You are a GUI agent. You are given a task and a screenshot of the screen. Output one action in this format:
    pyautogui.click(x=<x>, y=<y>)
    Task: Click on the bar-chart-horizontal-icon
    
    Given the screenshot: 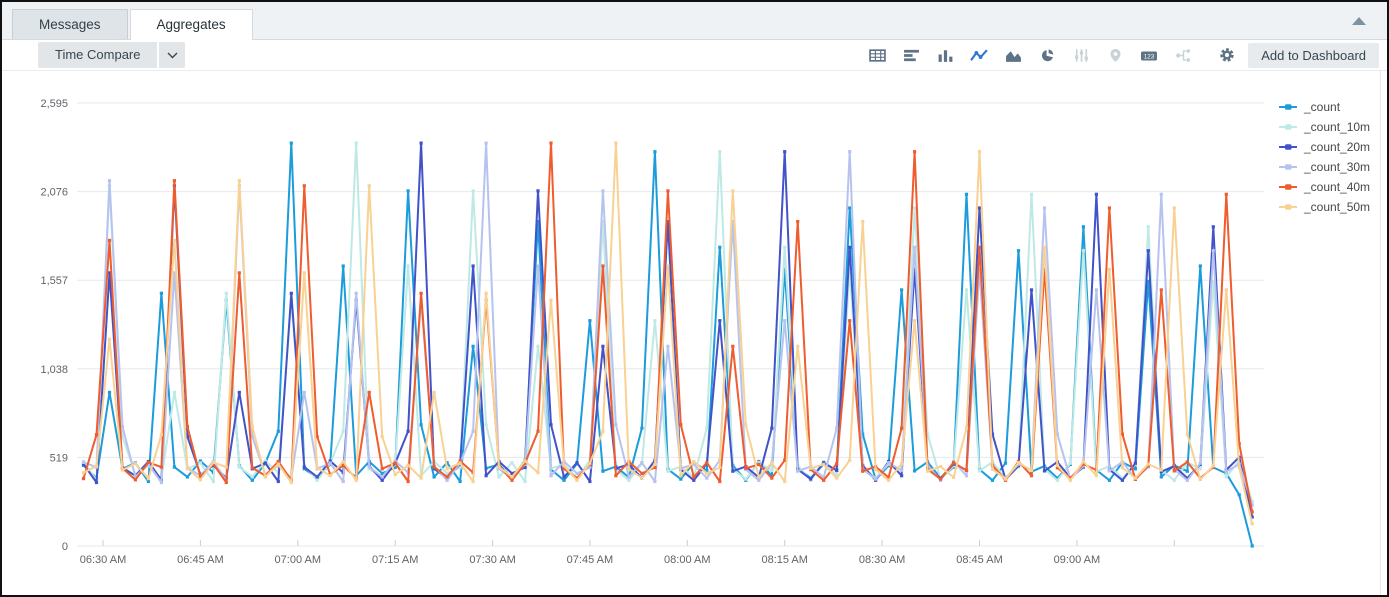 What is the action you would take?
    pyautogui.click(x=911, y=55)
    